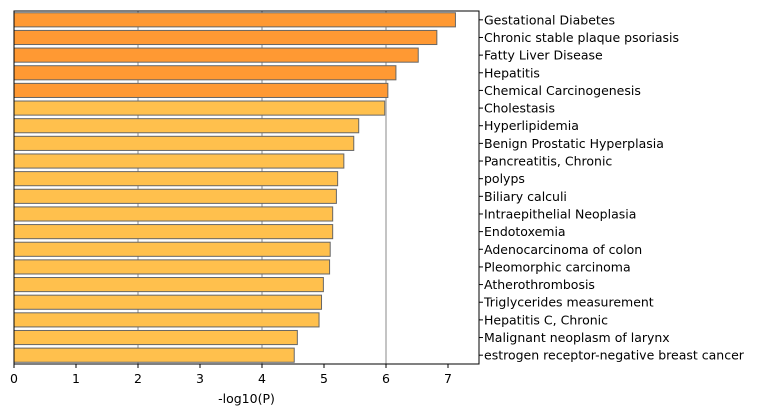 The height and width of the screenshot is (417, 783). Describe the element at coordinates (386, 378) in the screenshot. I see `x-tick-label: 6` at that location.